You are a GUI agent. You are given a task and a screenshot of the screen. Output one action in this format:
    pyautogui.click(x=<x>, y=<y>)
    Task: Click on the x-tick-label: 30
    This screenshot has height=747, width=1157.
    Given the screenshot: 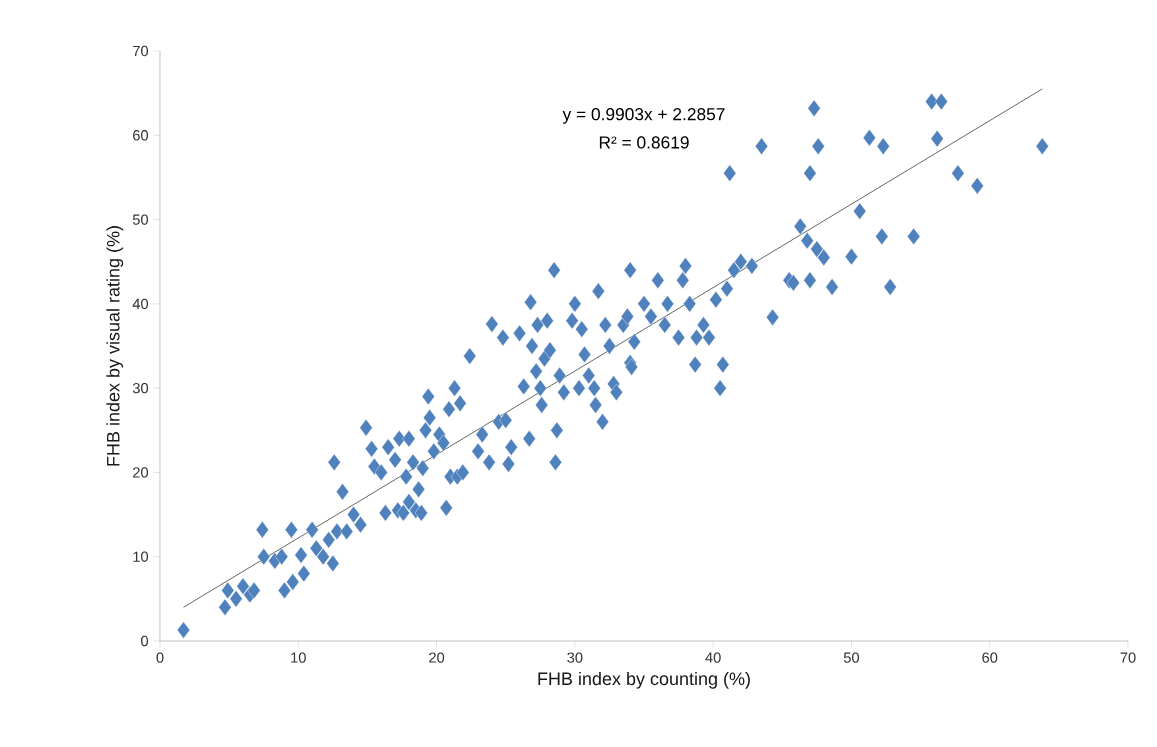 What is the action you would take?
    pyautogui.click(x=575, y=657)
    